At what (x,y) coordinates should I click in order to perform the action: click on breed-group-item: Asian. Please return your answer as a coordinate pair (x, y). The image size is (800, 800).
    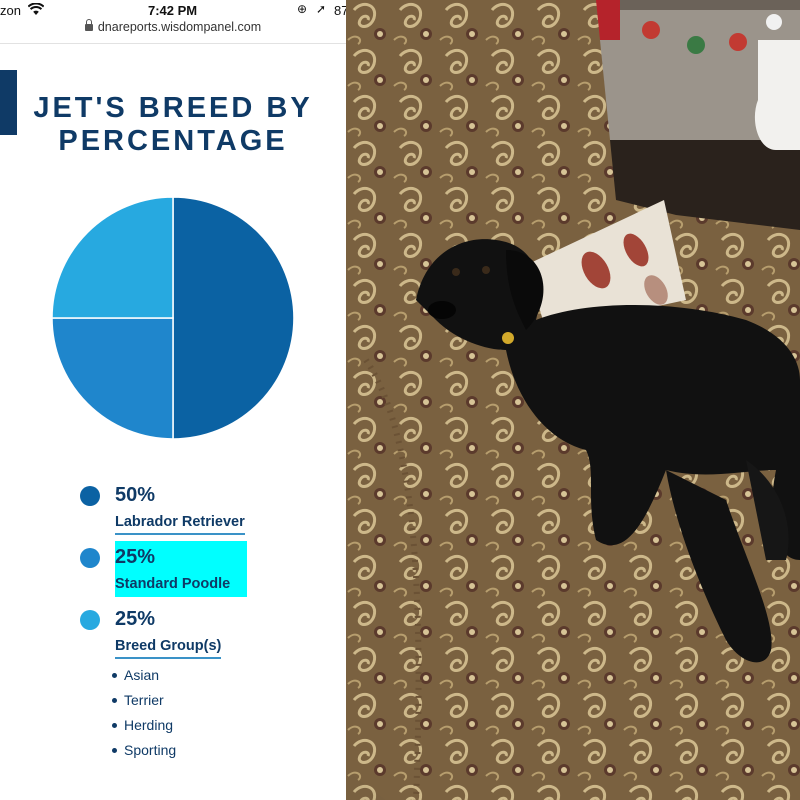
    Looking at the image, I should click on (135, 675).